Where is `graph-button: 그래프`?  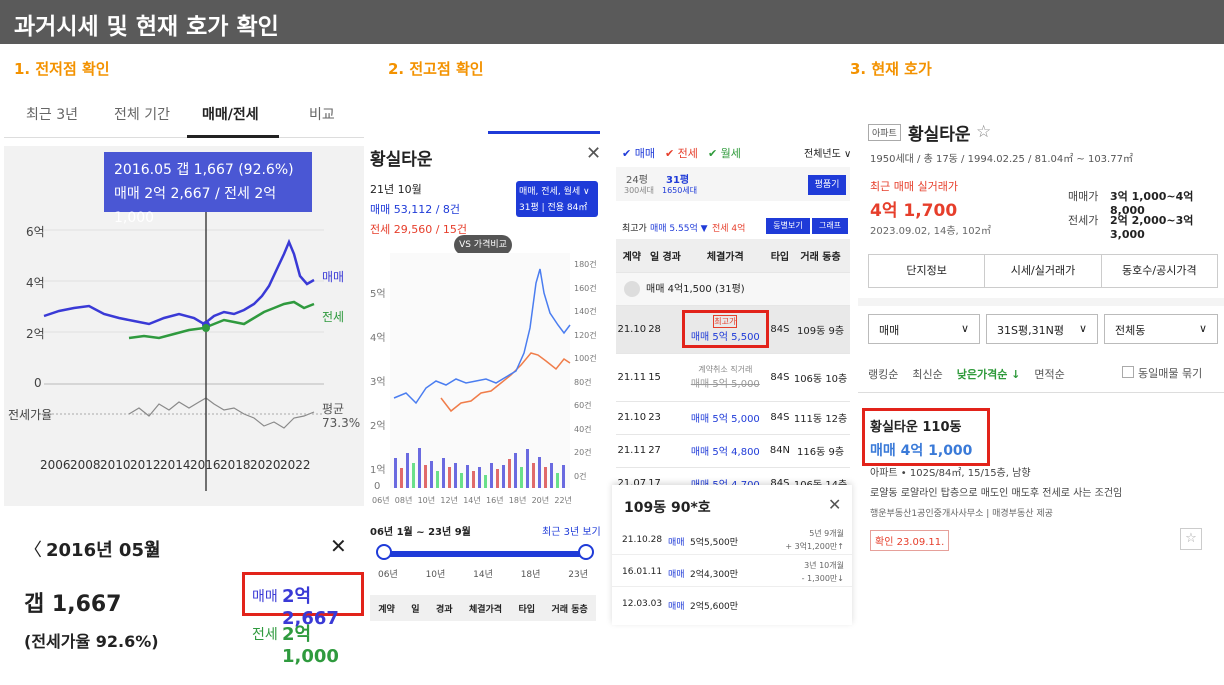 graph-button: 그래프 is located at coordinates (830, 226).